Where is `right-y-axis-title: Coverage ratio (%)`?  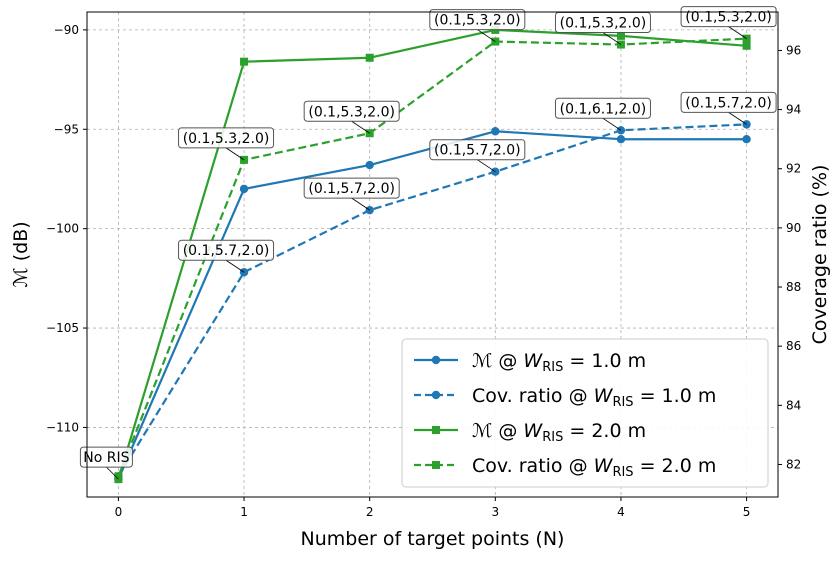
right-y-axis-title: Coverage ratio (%) is located at coordinates (820, 255).